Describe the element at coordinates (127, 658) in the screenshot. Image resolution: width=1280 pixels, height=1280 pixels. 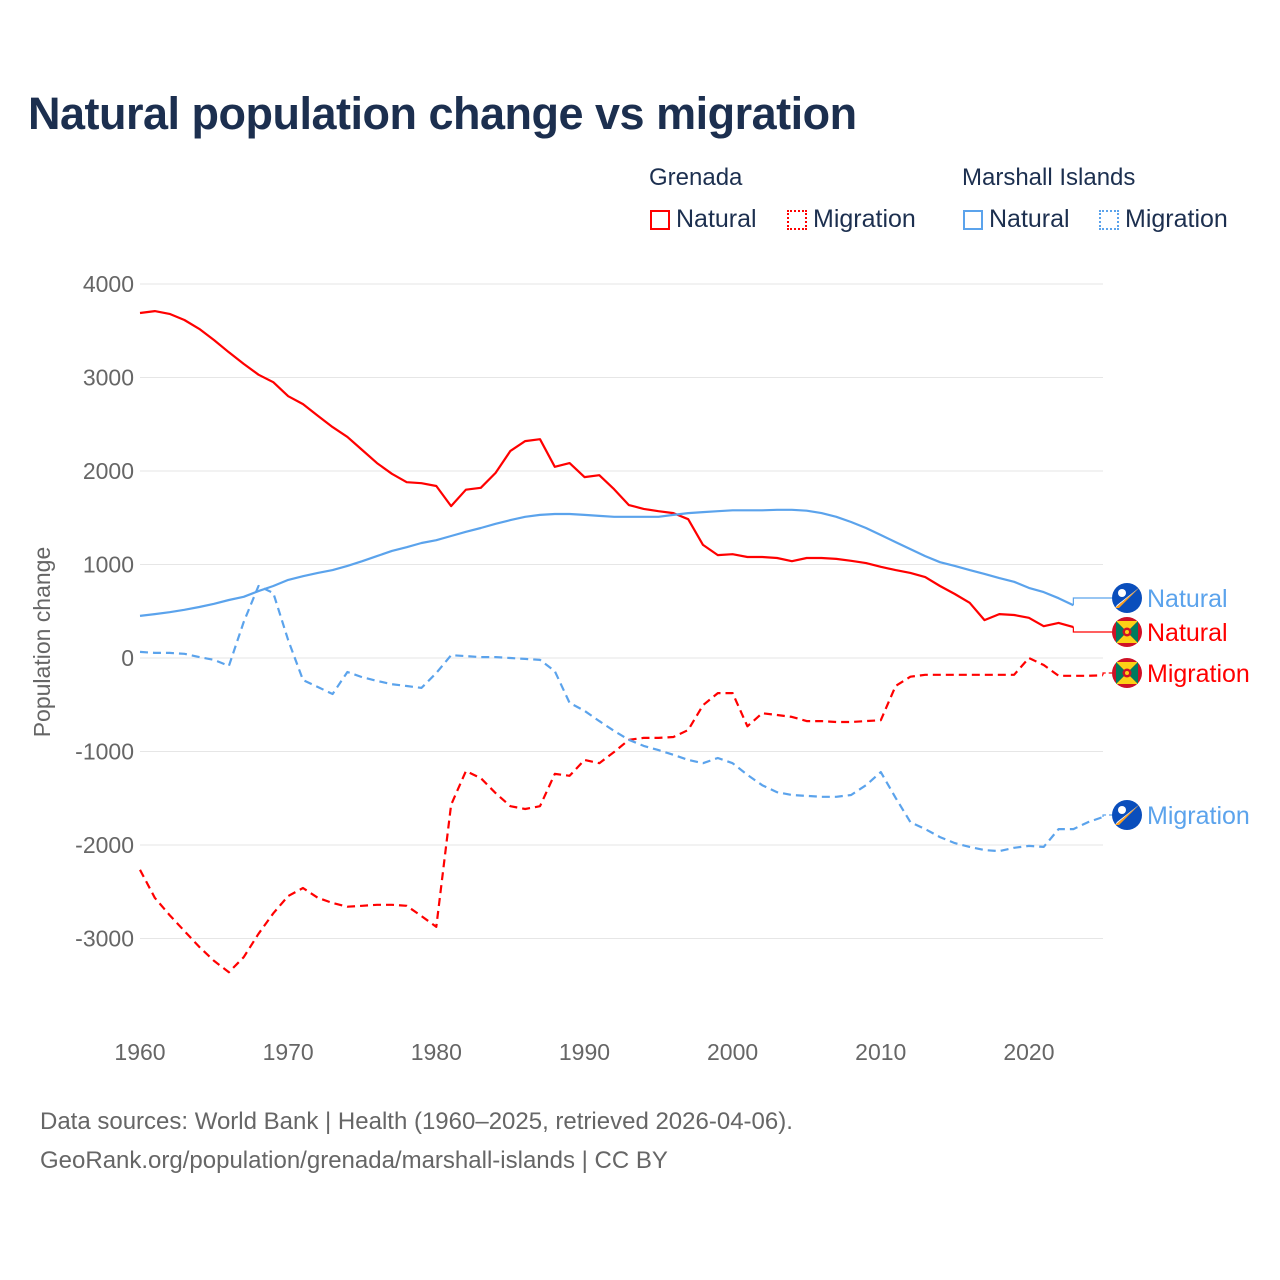
I see `y-tick-label: 0` at that location.